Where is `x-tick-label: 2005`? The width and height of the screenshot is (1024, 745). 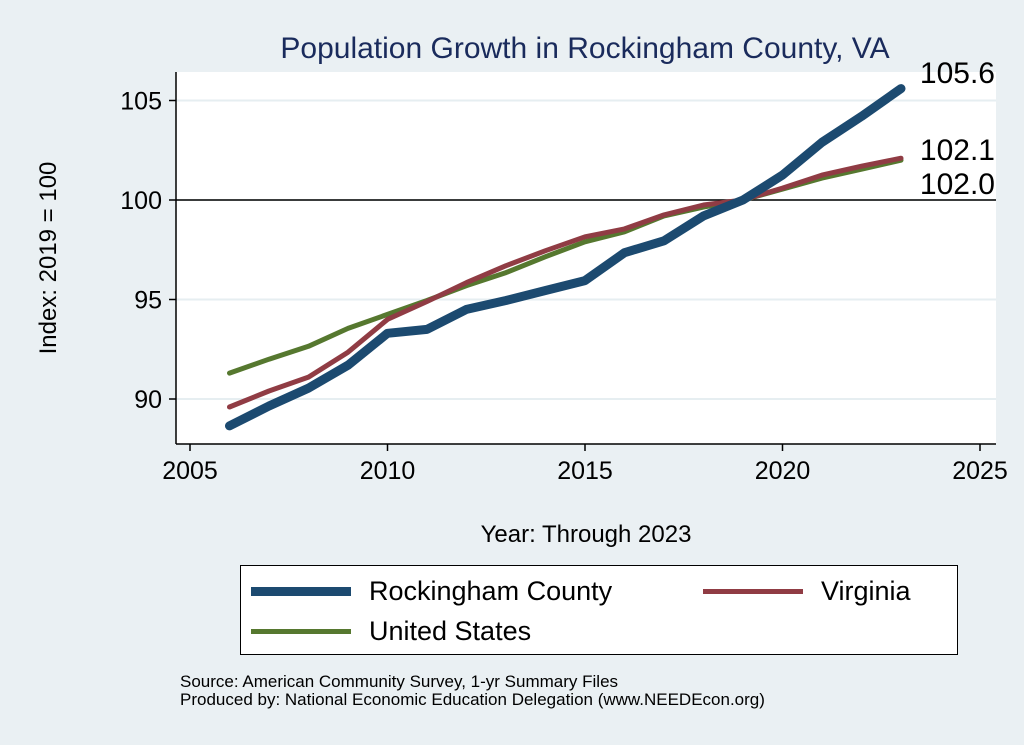 x-tick-label: 2005 is located at coordinates (190, 471).